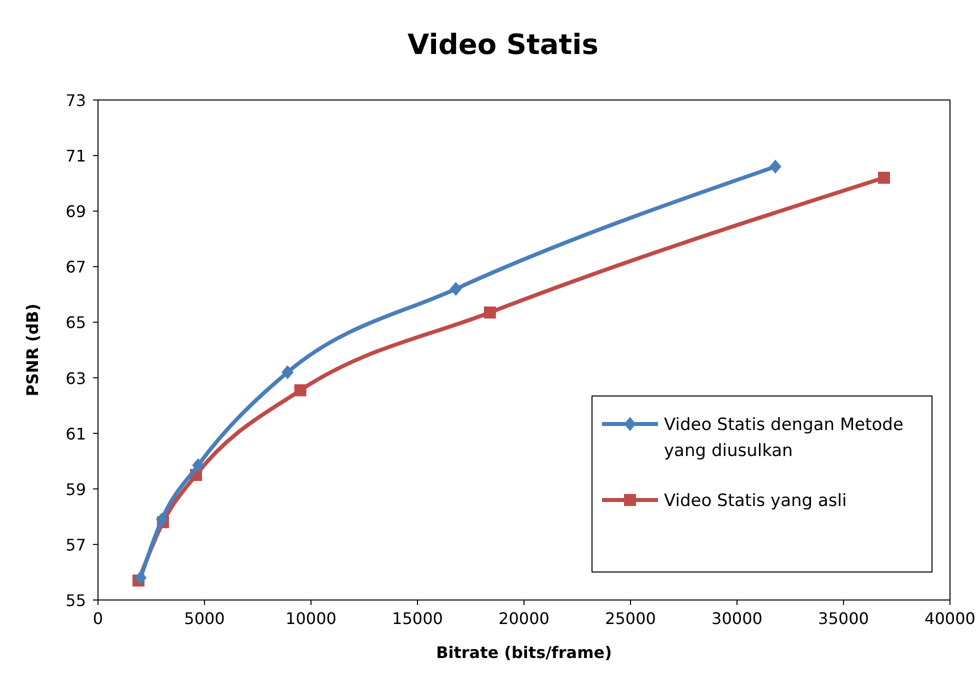 This screenshot has height=673, width=978. Describe the element at coordinates (311, 618) in the screenshot. I see `x-tick-label: 10000` at that location.